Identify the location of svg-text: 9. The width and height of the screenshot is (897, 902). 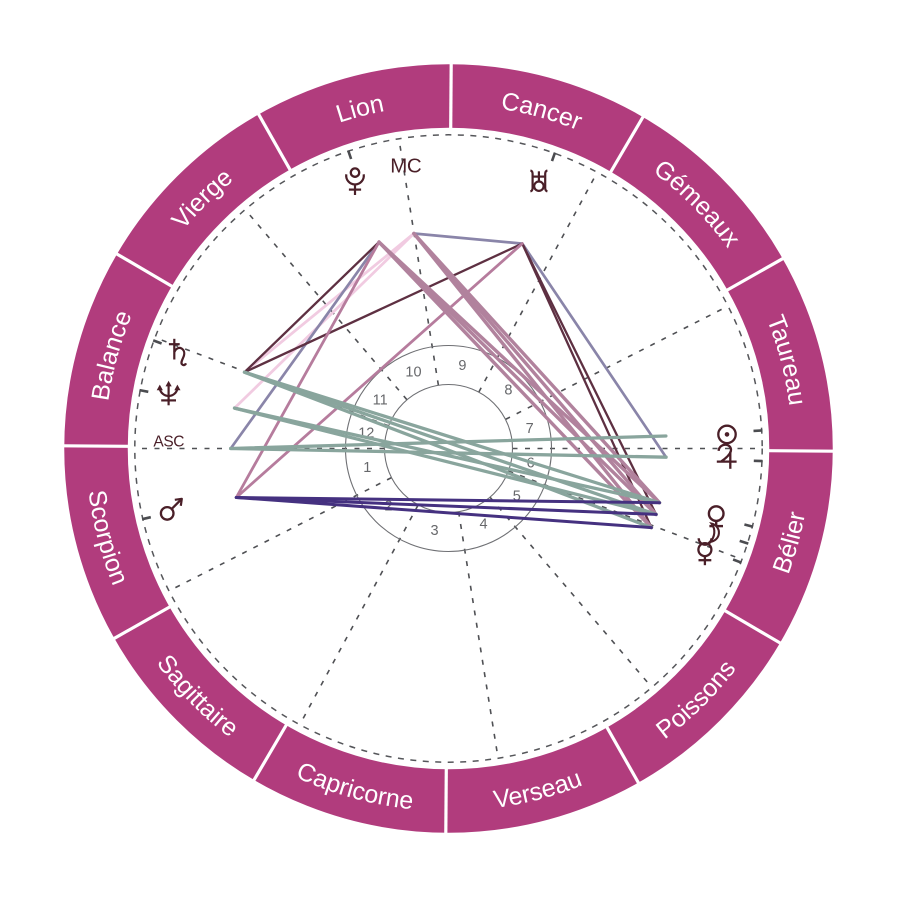
(462, 366).